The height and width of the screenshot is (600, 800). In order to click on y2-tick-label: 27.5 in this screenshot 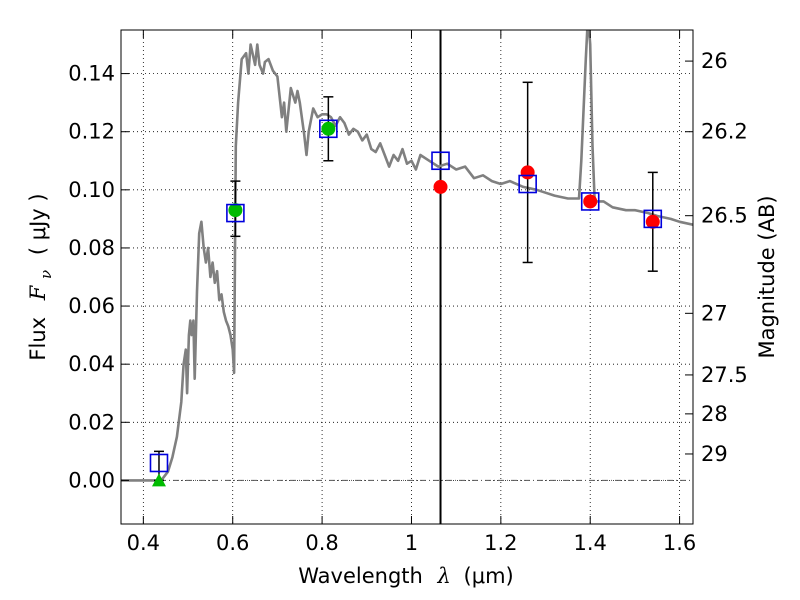, I will do `click(724, 375)`.